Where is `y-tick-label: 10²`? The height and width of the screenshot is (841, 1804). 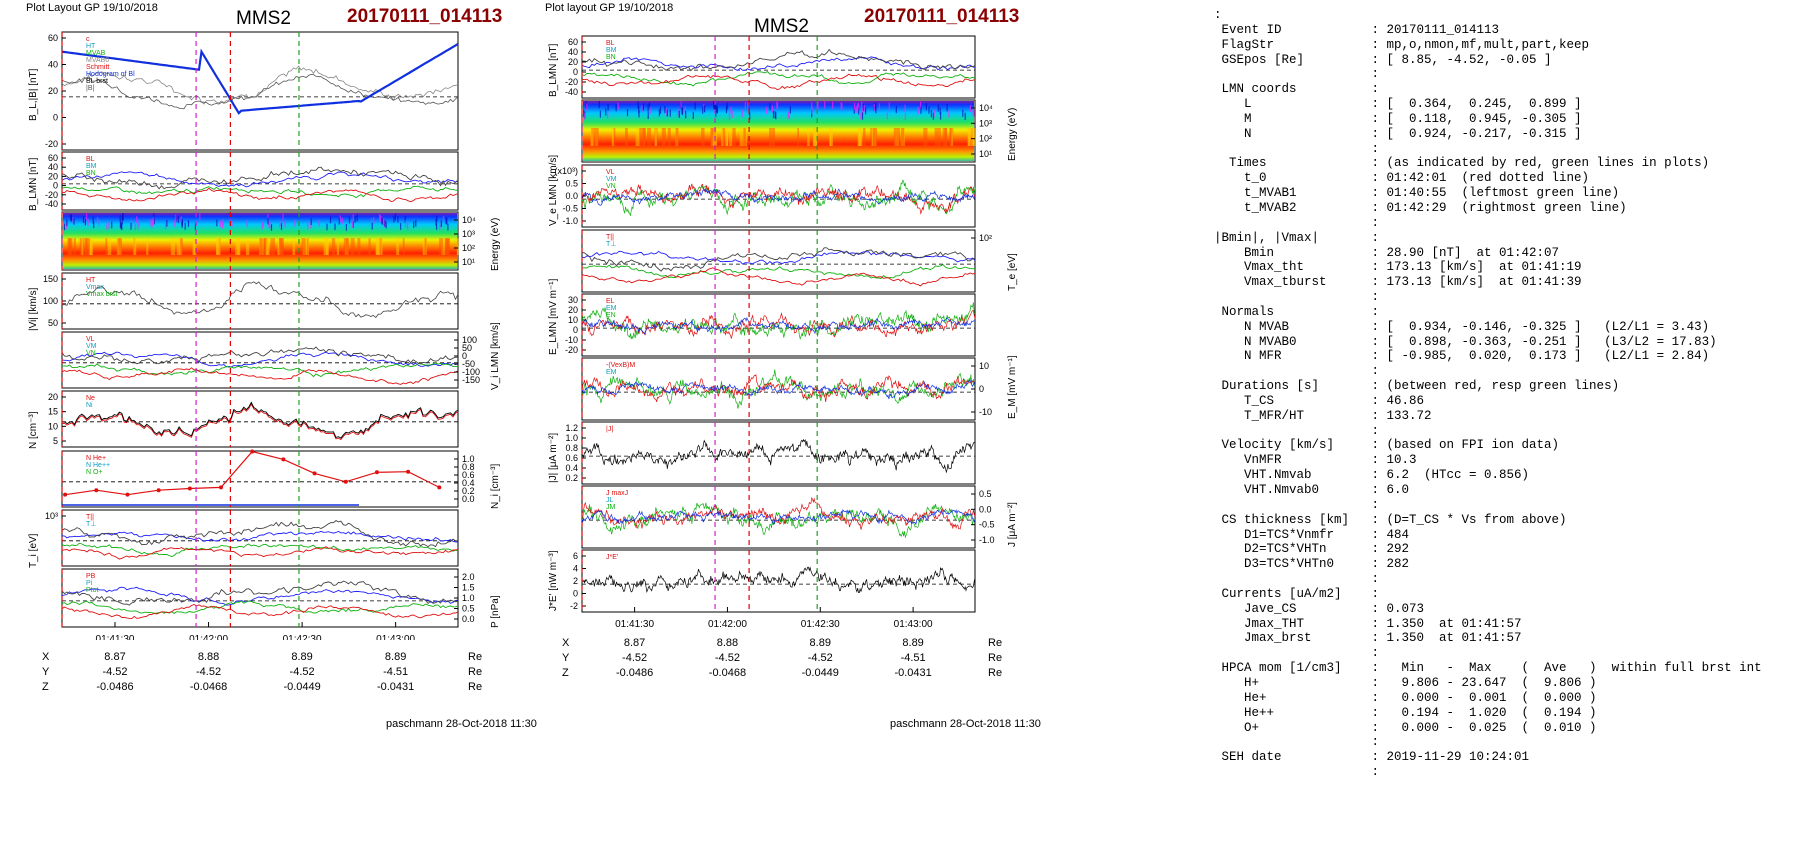
y-tick-label: 10² is located at coordinates (985, 139).